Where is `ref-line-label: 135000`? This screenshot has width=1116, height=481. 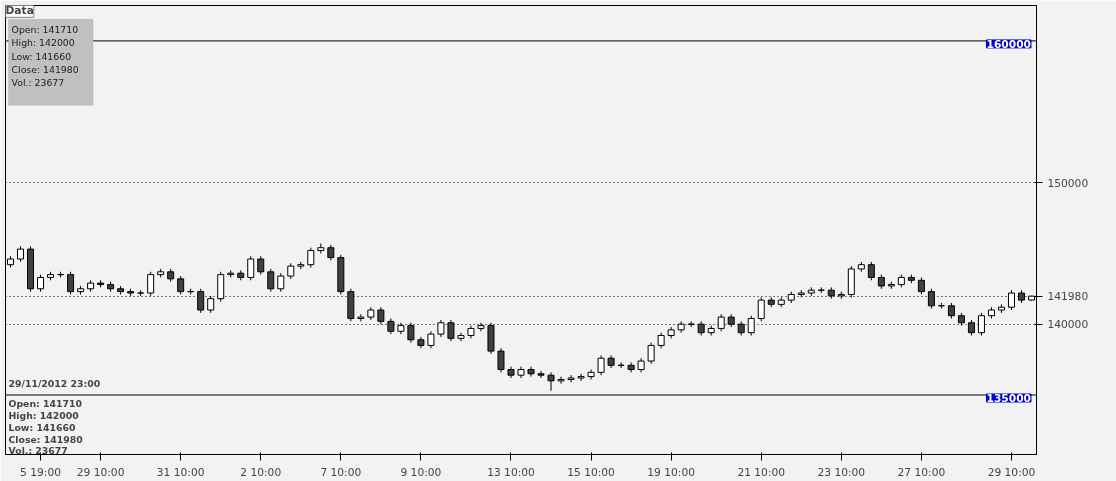
ref-line-label: 135000 is located at coordinates (1008, 399).